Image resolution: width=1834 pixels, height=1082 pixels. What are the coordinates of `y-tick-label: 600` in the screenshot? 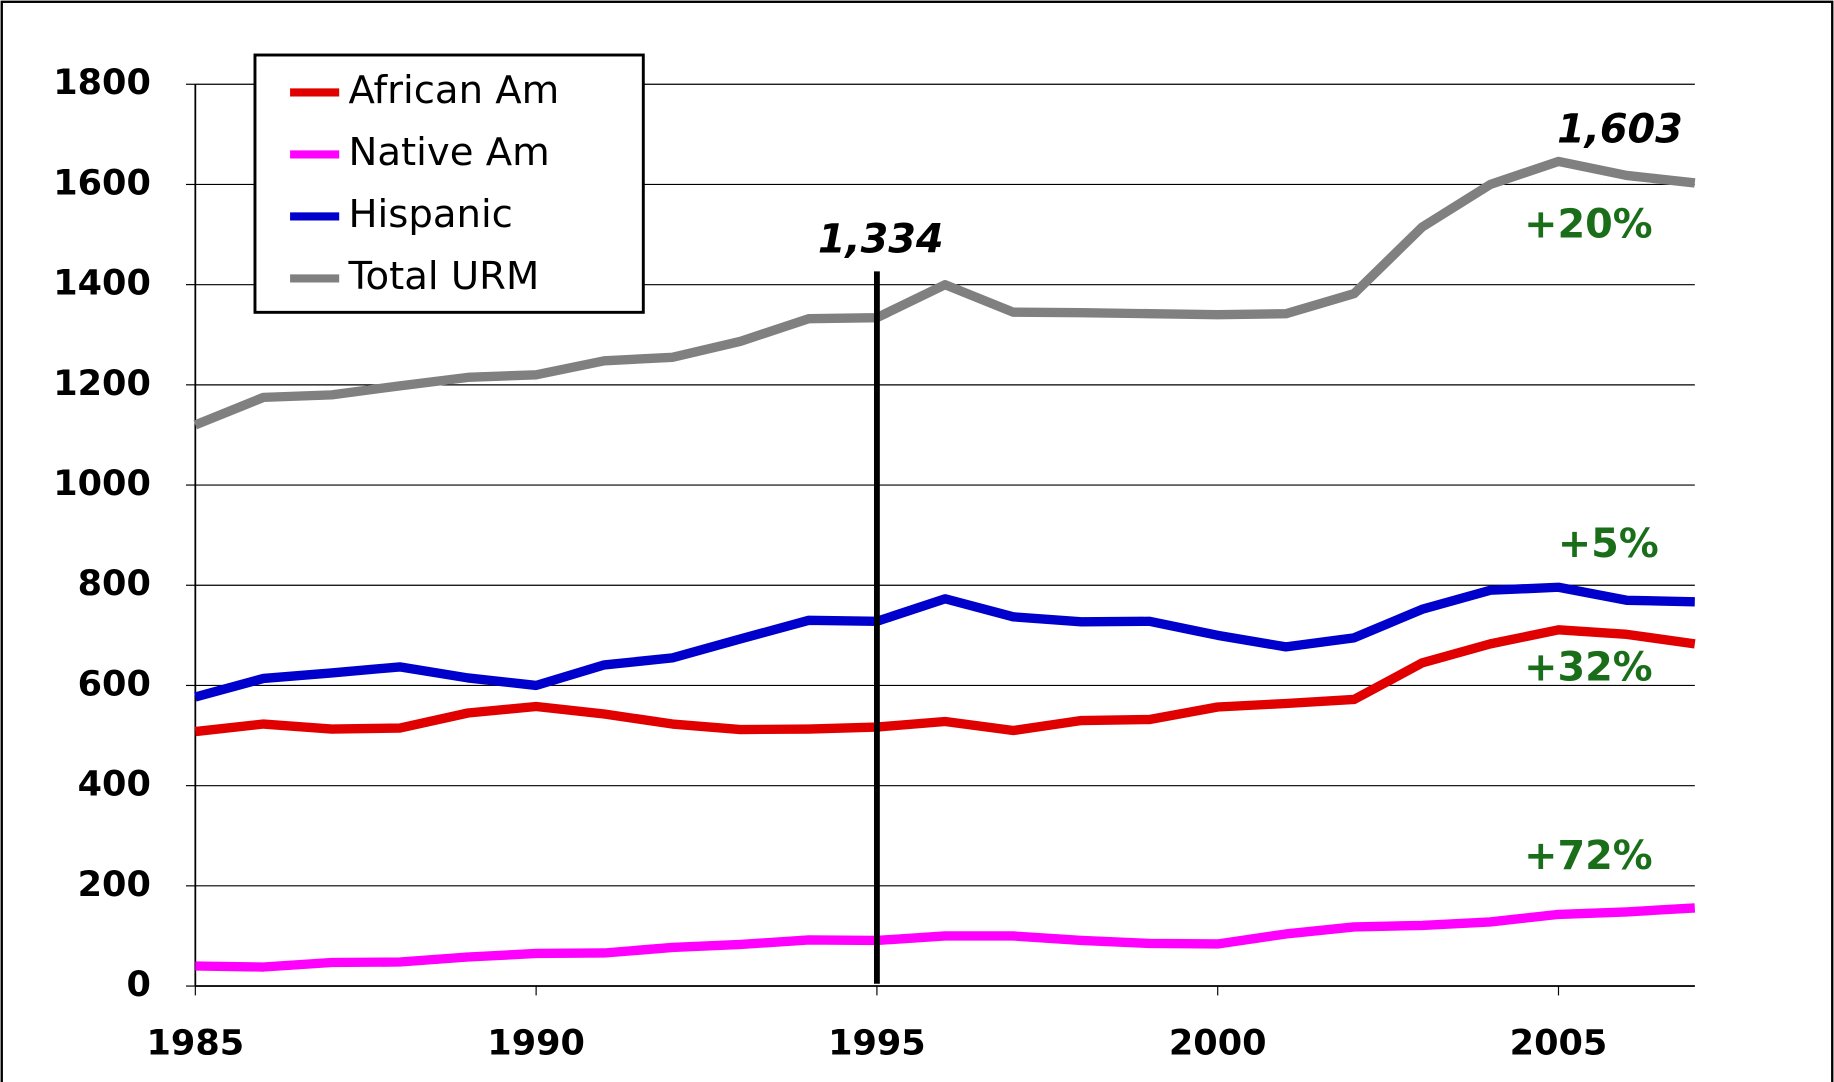 It's located at (114, 683).